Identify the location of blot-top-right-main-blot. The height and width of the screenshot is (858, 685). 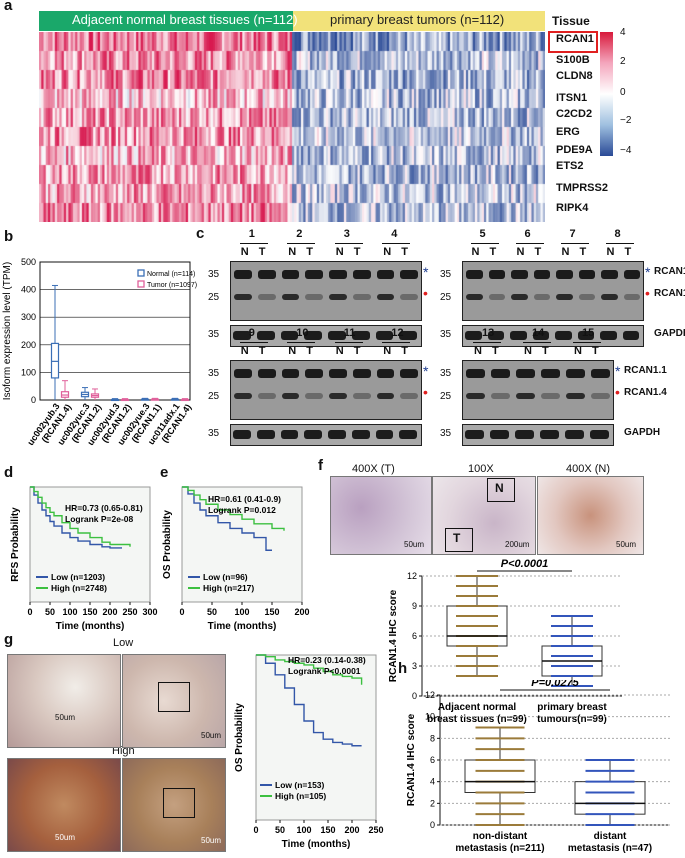
(553, 291).